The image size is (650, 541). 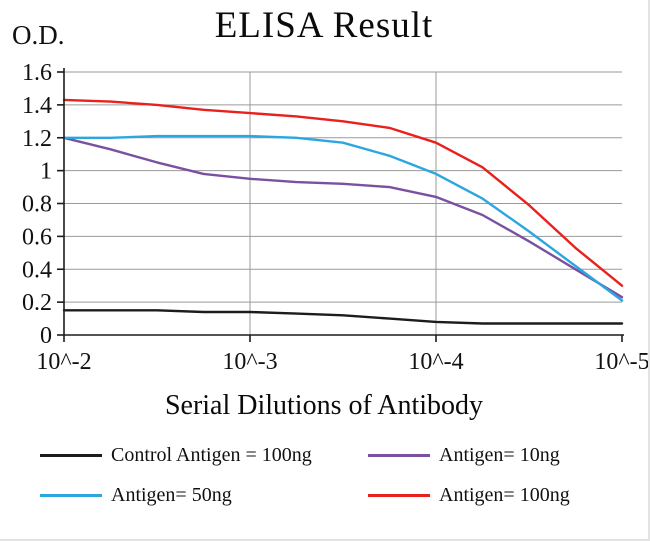 I want to click on legend-item-antigen-10ng: Antigen= 10ng, so click(x=464, y=455).